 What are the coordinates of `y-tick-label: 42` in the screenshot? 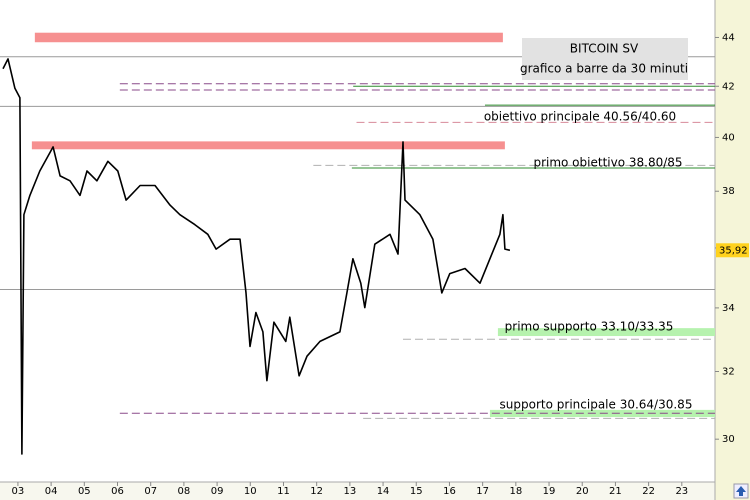 It's located at (728, 86).